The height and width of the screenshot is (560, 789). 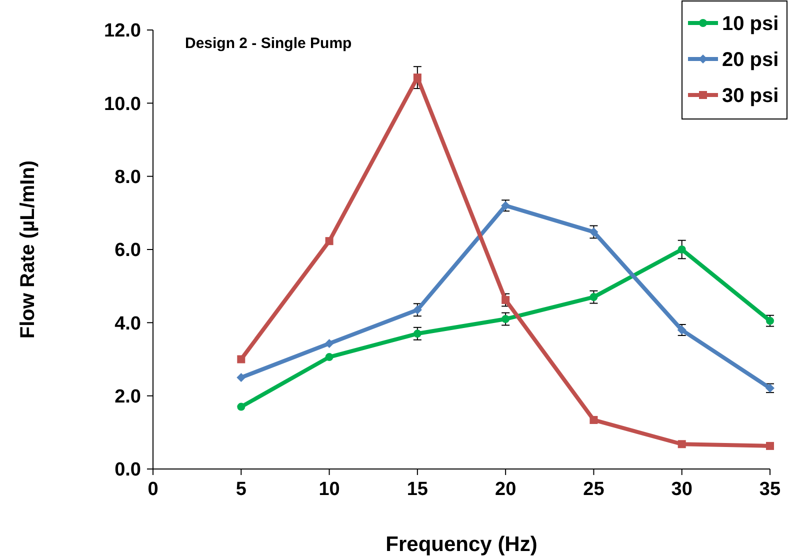 I want to click on y-tick-label: 2.0, so click(x=127, y=397).